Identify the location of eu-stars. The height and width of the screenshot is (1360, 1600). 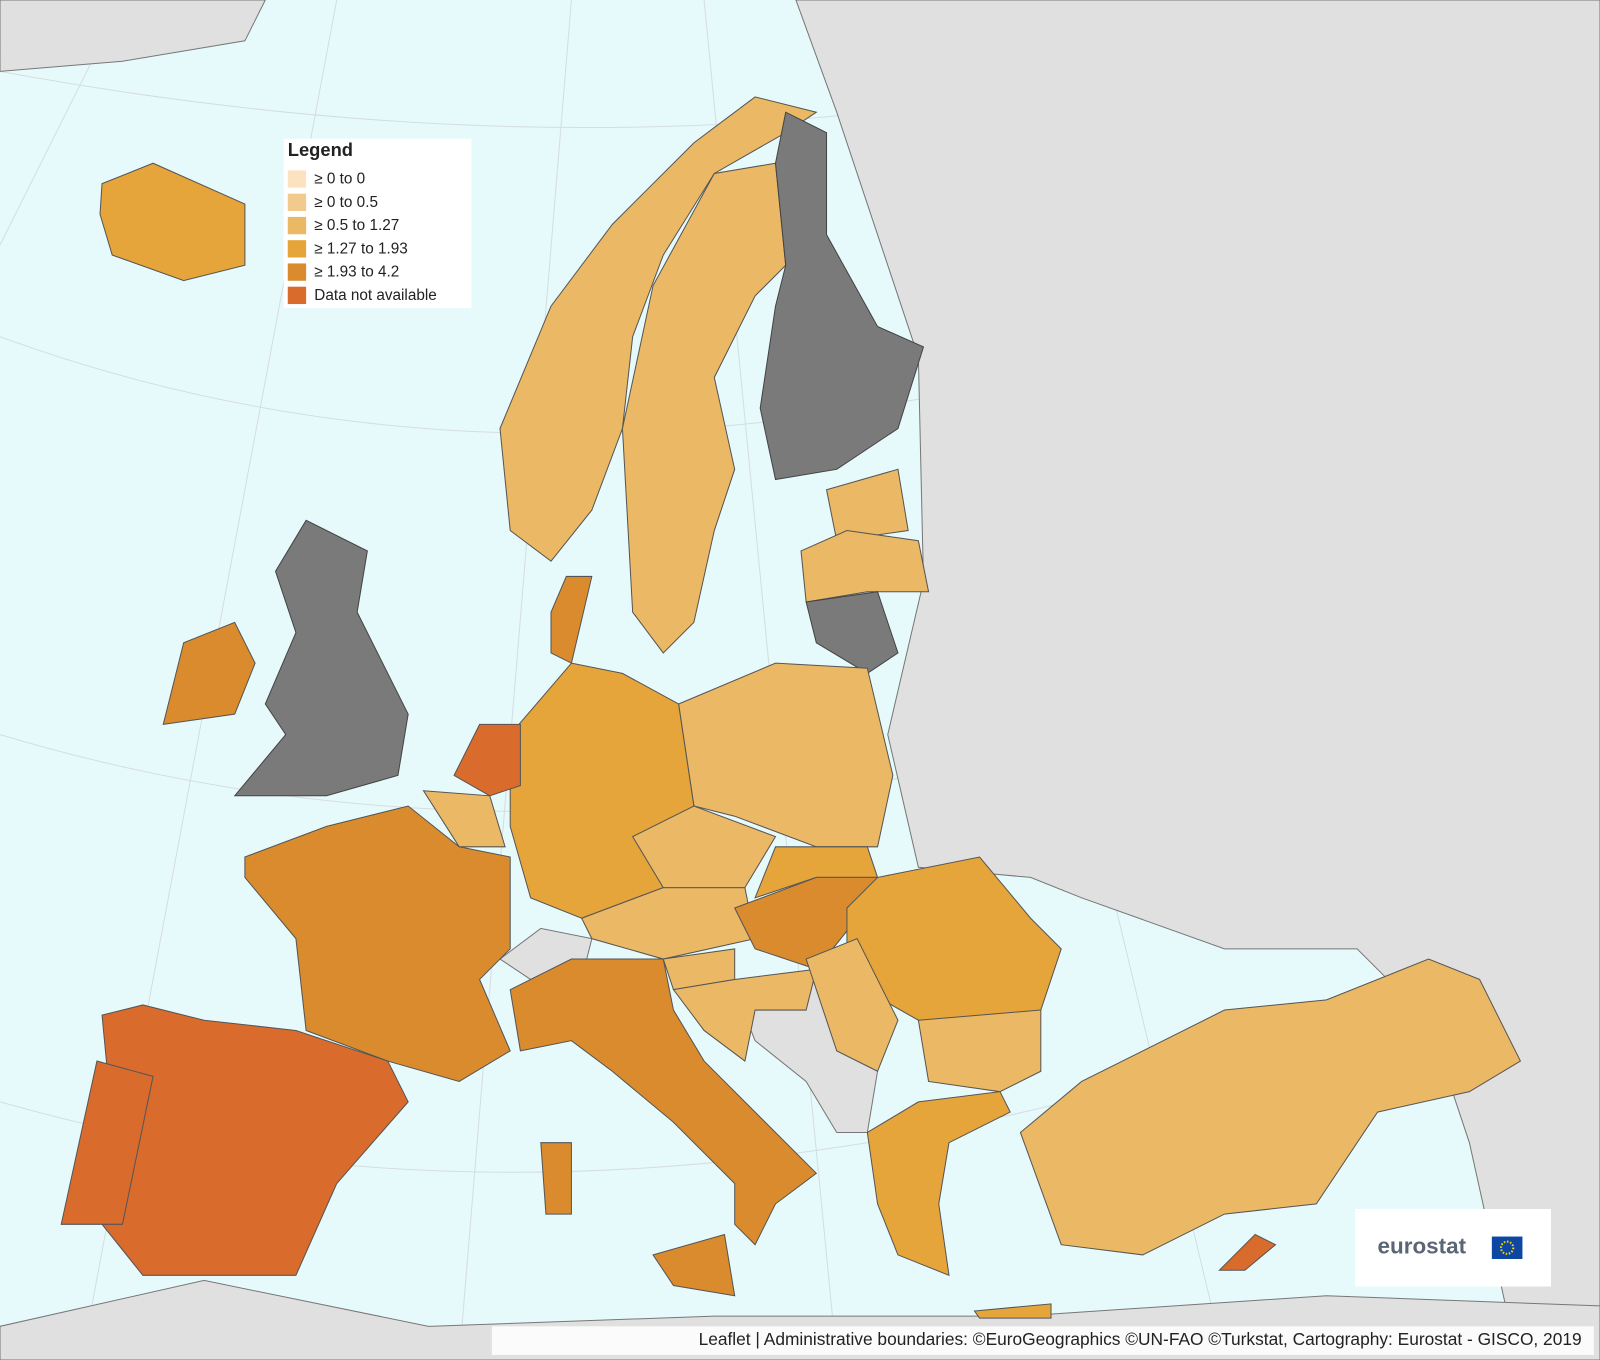
(1507, 1247).